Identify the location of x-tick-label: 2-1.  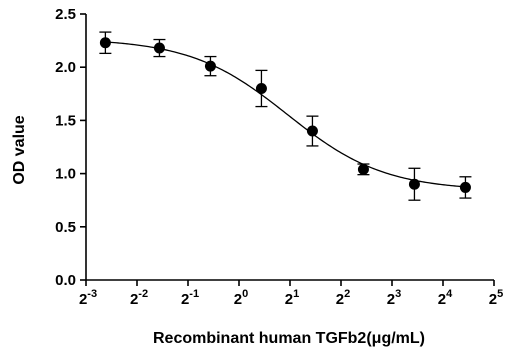
(190, 298).